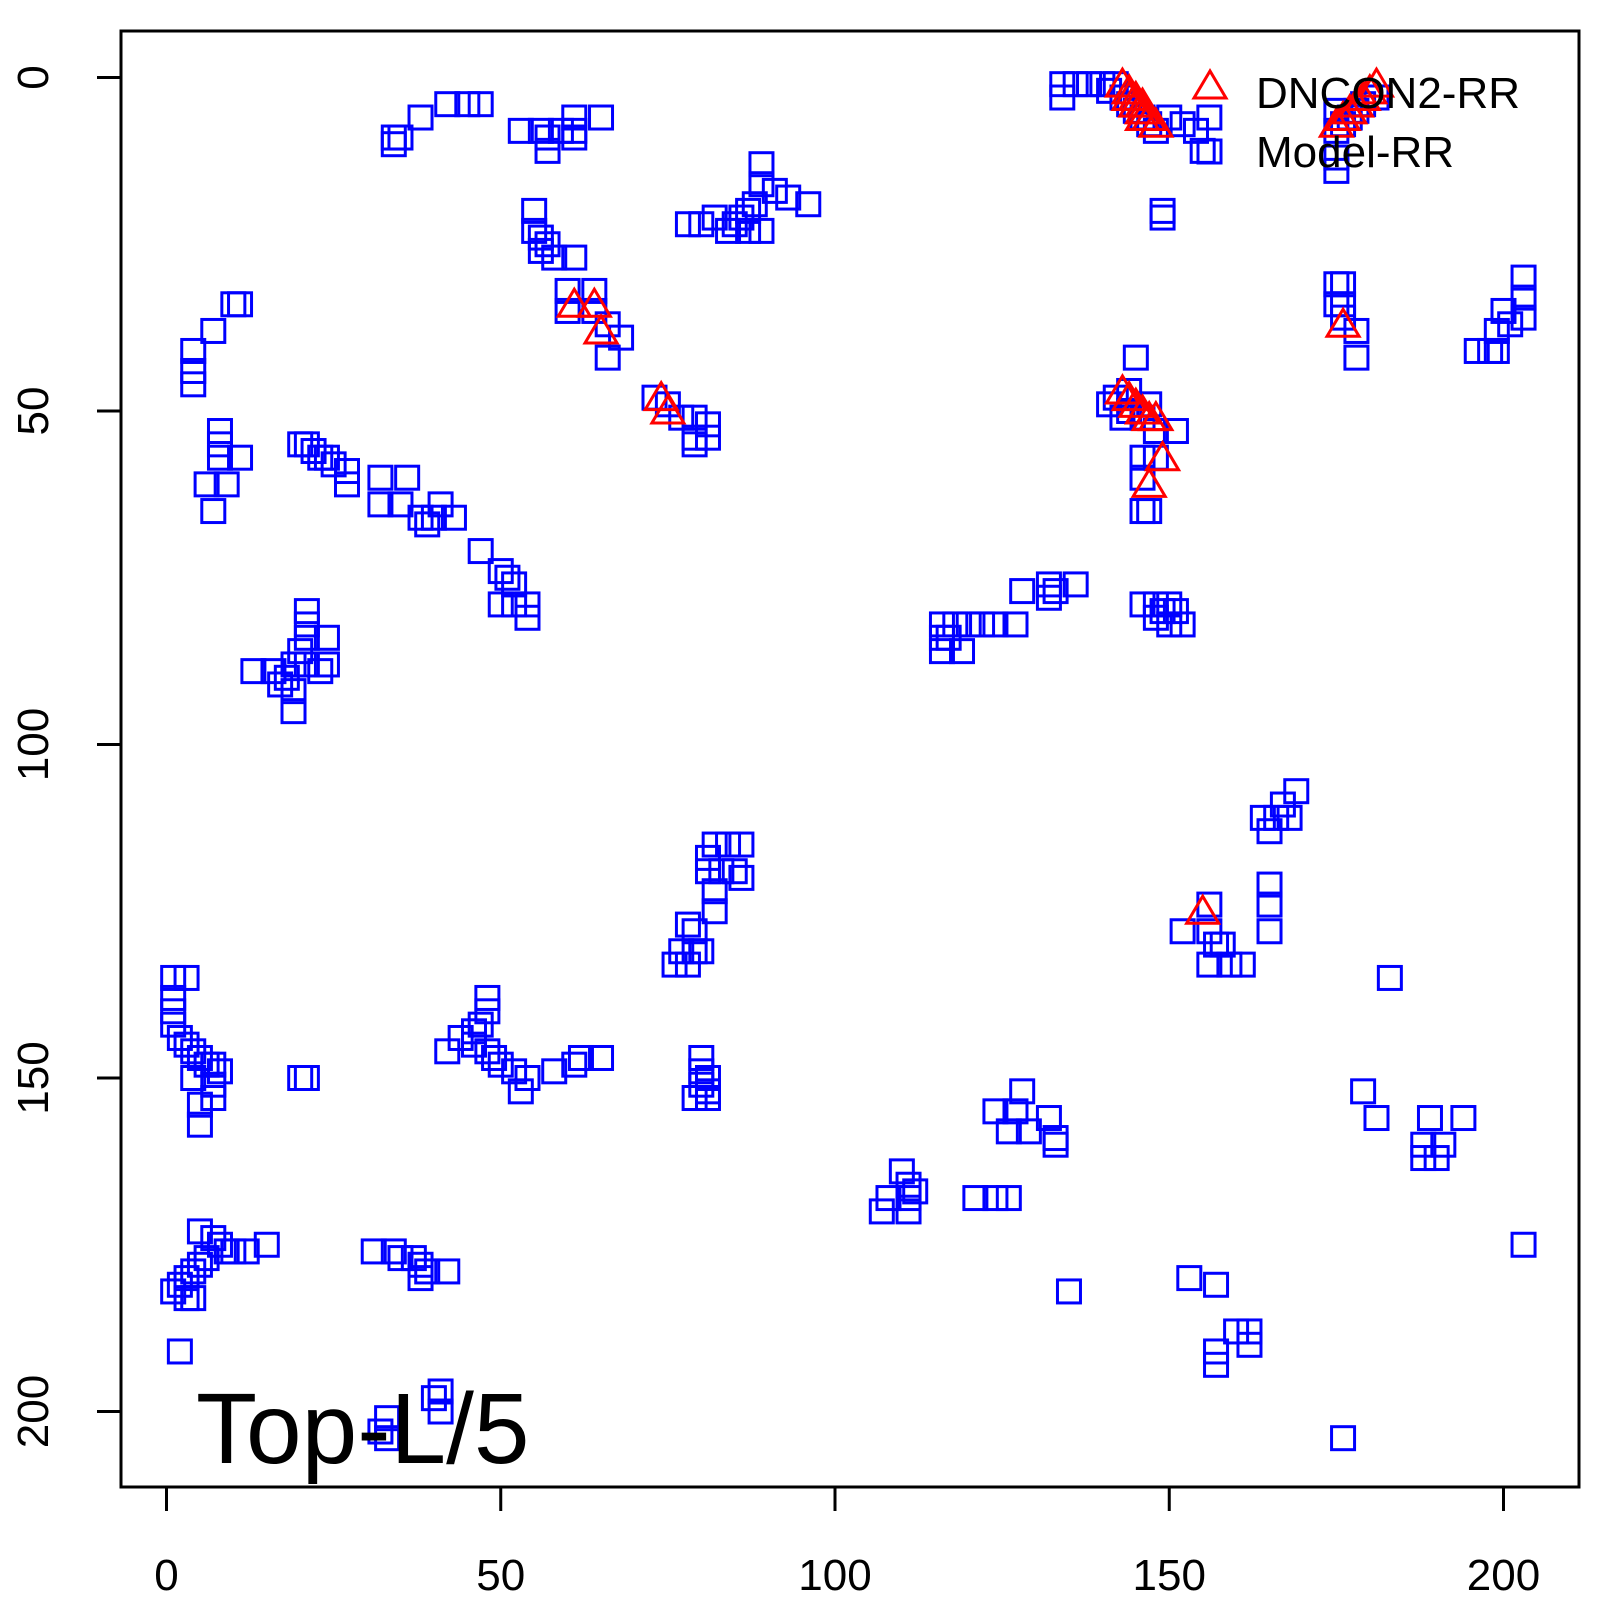 The image size is (1600, 1600). I want to click on x-tick-label: 150, so click(1169, 1575).